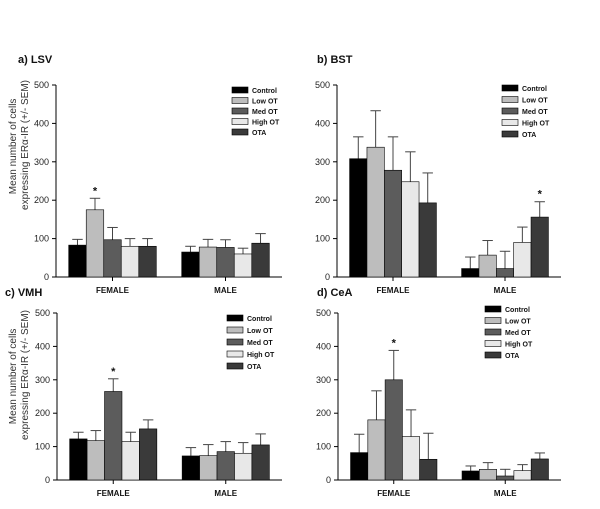 This screenshot has width=600, height=509. I want to click on chart-title: d) CeA, so click(335, 293).